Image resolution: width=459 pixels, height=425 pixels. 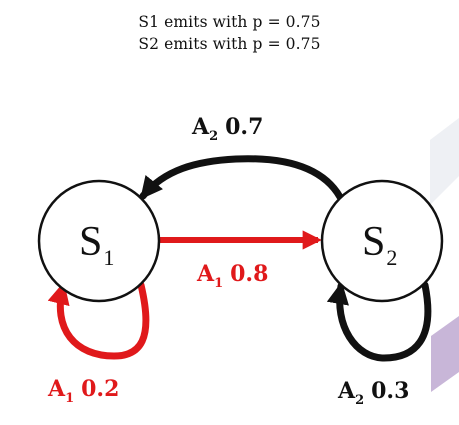 What do you see at coordinates (98, 320) in the screenshot?
I see `edge-s1-self-loop` at bounding box center [98, 320].